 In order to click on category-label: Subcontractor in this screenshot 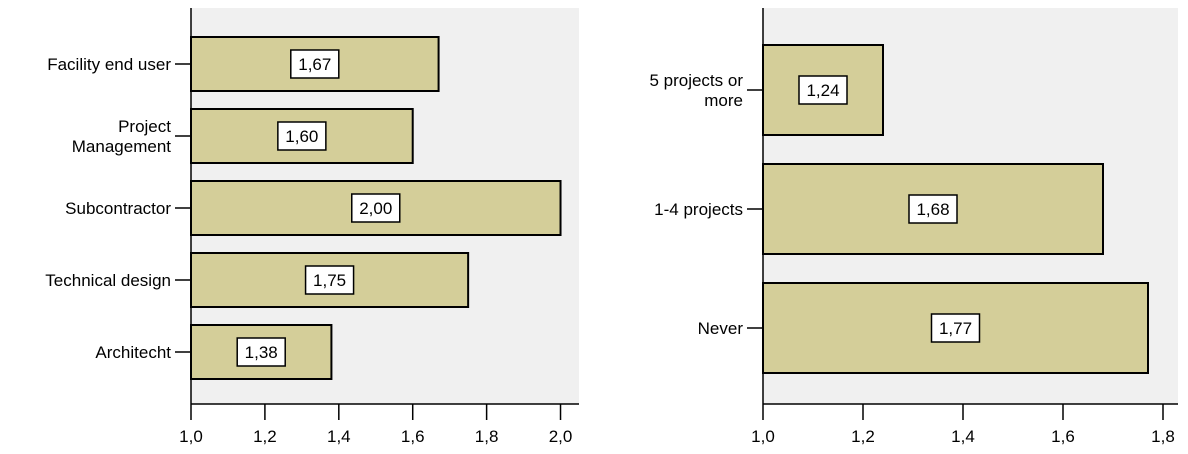, I will do `click(118, 208)`.